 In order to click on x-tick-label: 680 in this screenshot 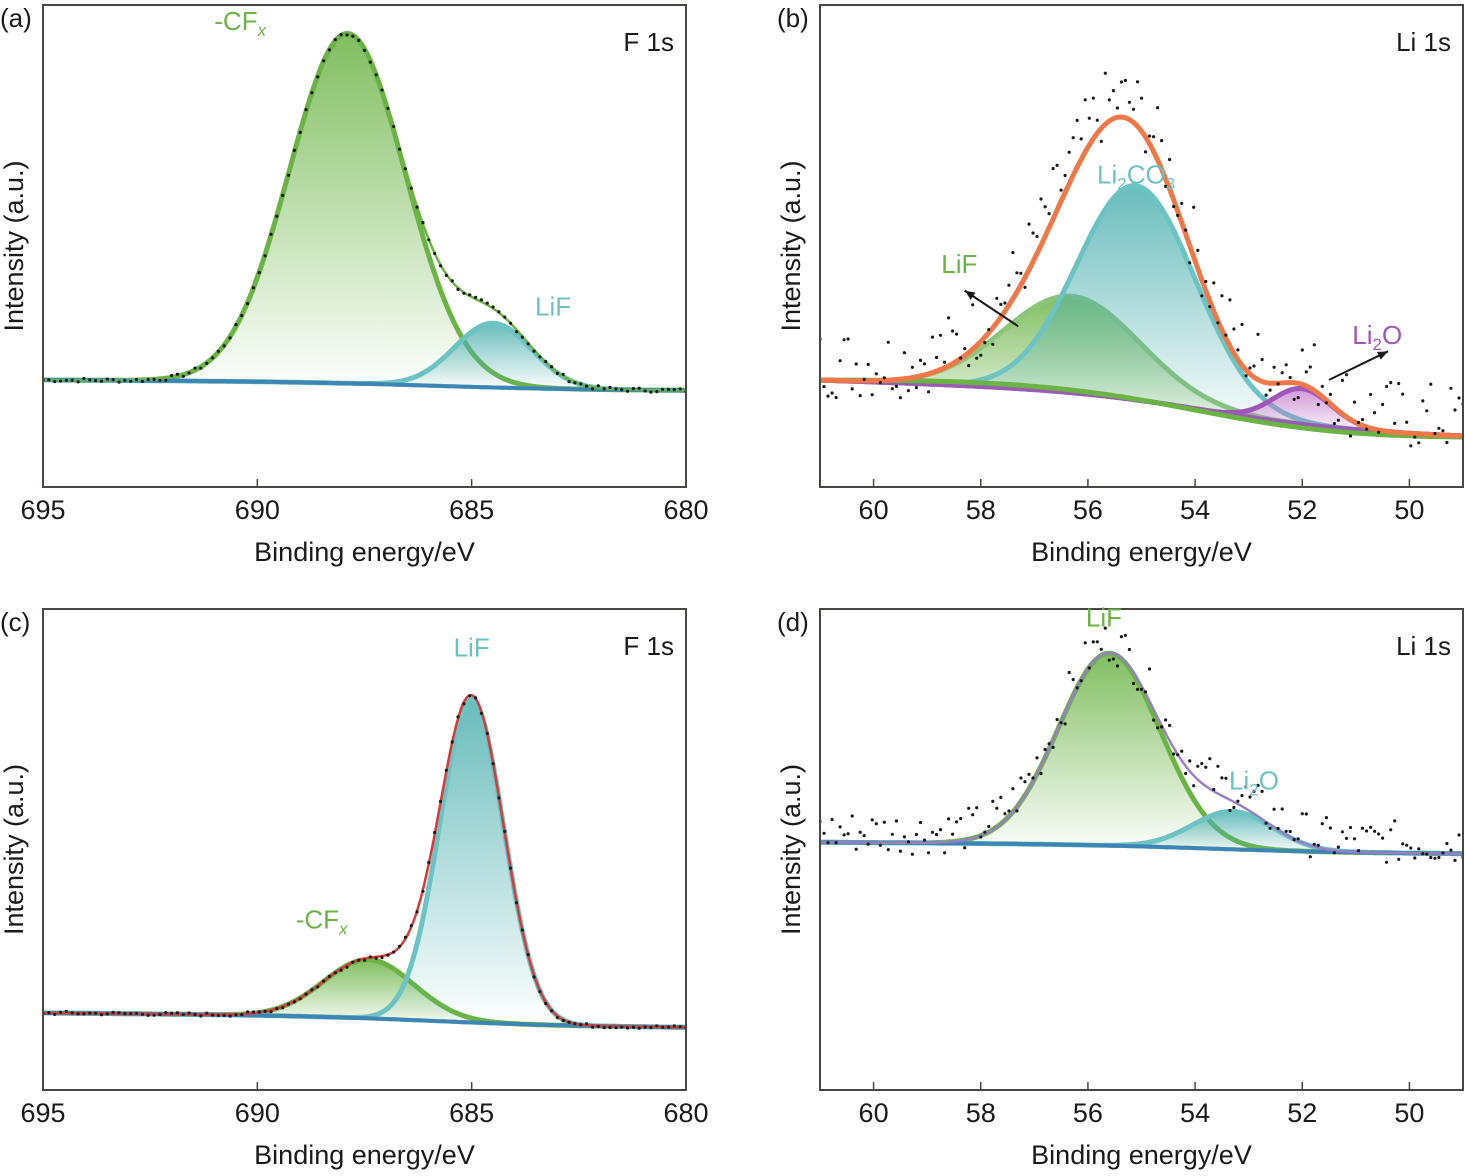, I will do `click(685, 1113)`.